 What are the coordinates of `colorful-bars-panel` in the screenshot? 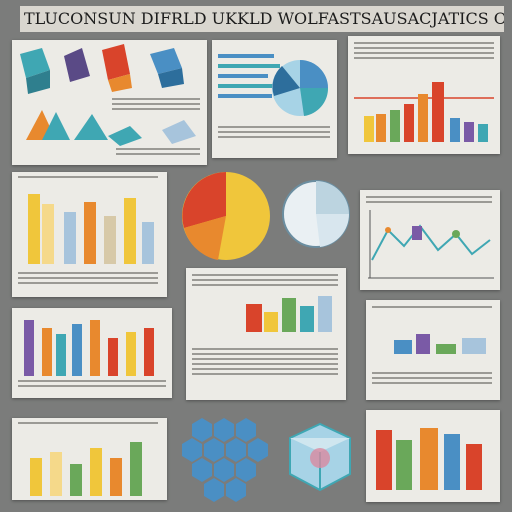 It's located at (424, 95).